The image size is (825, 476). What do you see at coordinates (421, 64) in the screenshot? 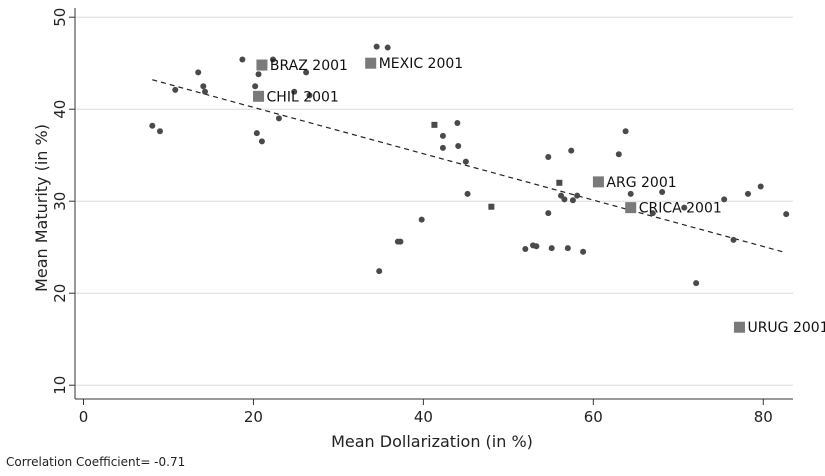
I see `point-label-2: MEXIC 2001` at bounding box center [421, 64].